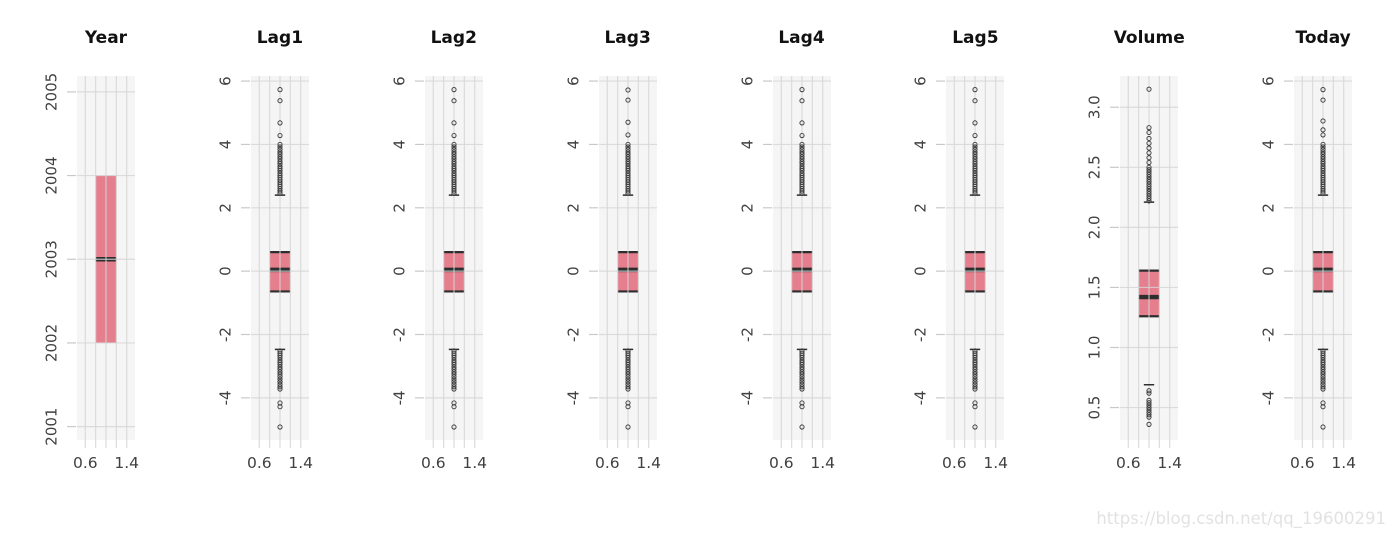 This screenshot has width=1391, height=537. I want to click on y-tick-label: 2.5, so click(1095, 167).